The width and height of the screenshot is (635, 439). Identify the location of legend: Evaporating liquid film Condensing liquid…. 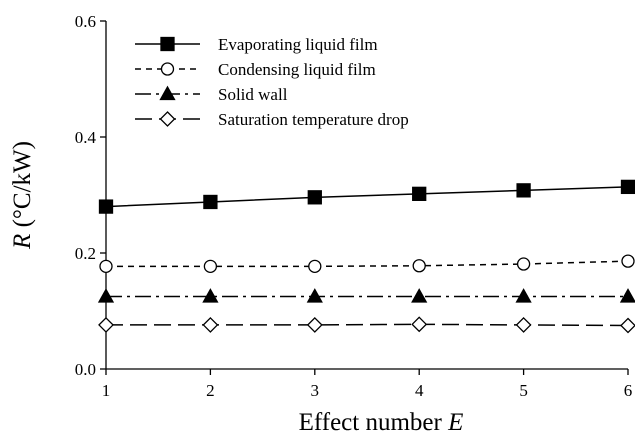
(272, 82).